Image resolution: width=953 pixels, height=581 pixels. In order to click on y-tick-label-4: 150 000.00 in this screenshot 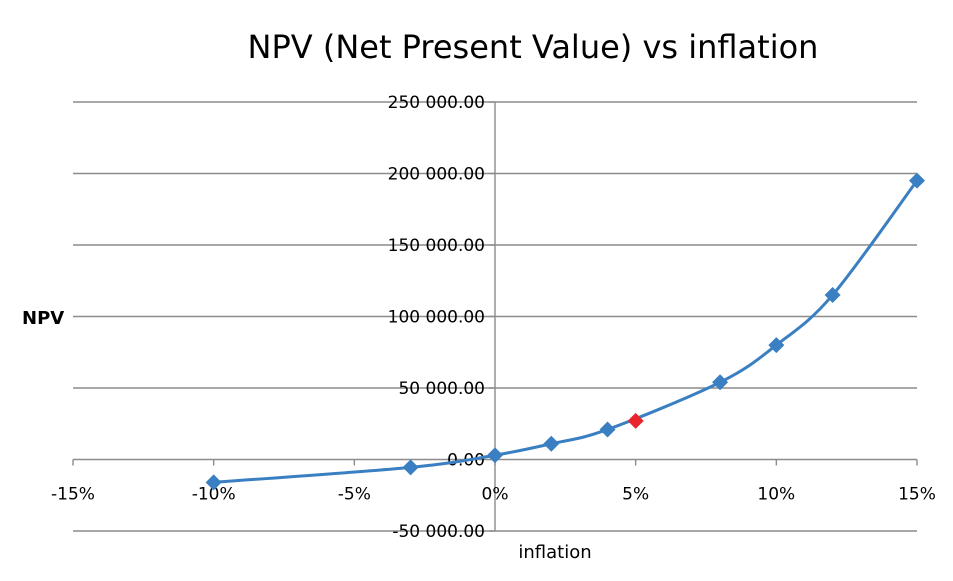, I will do `click(436, 246)`.